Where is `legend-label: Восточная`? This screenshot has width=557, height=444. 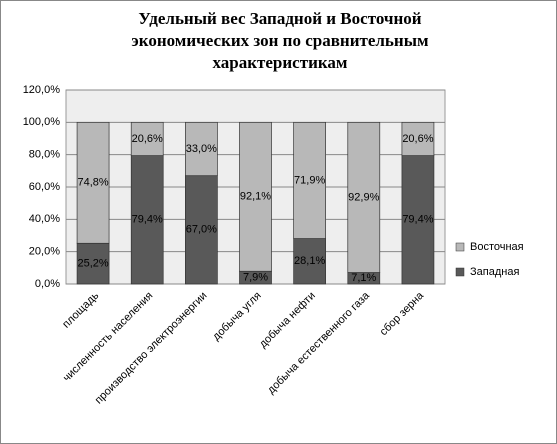 legend-label: Восточная is located at coordinates (497, 247).